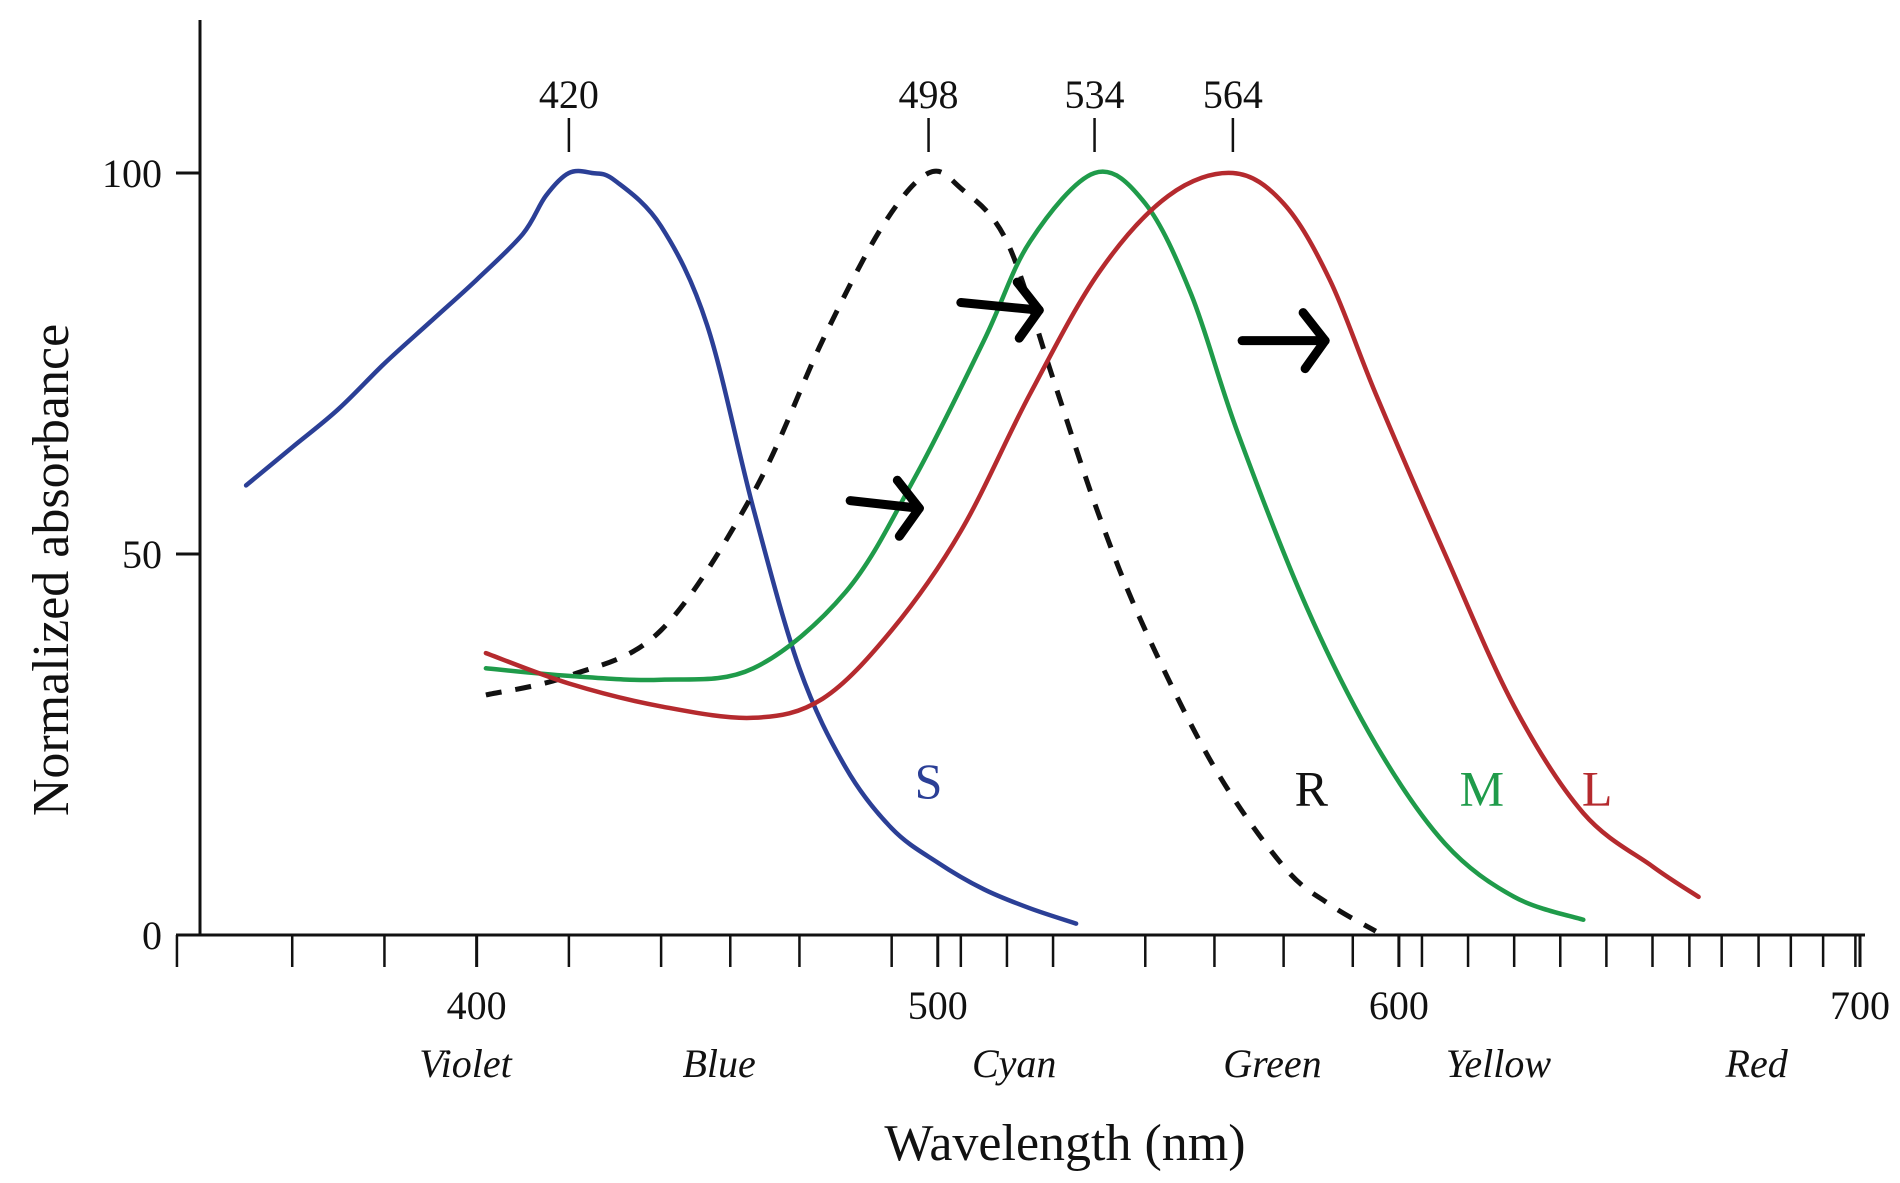 The width and height of the screenshot is (1900, 1183). Describe the element at coordinates (1064, 1143) in the screenshot. I see `x-axis-title: Wavelength (nm)` at that location.